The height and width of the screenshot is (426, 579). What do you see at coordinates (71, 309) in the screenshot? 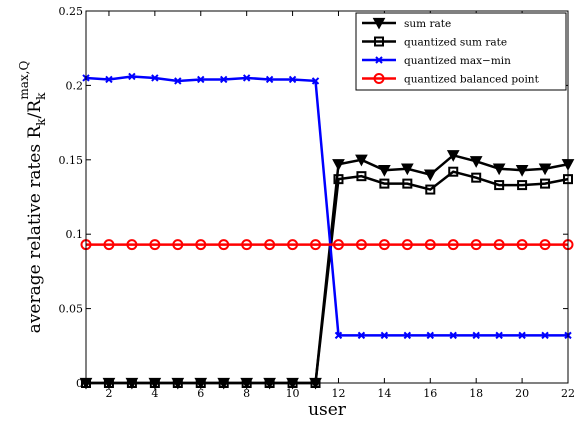
I see `y-tick-label: 0.05` at bounding box center [71, 309].